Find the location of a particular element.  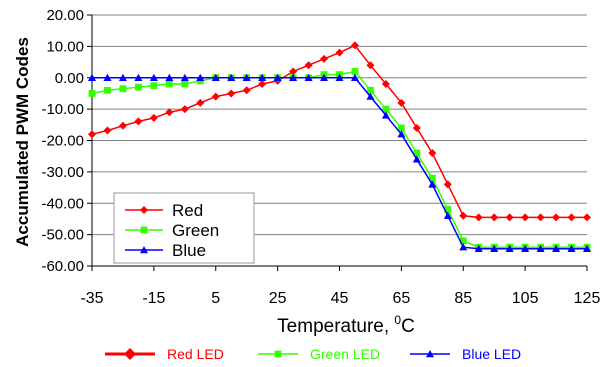

x-axis-label-text: Temperature, is located at coordinates (335, 326).